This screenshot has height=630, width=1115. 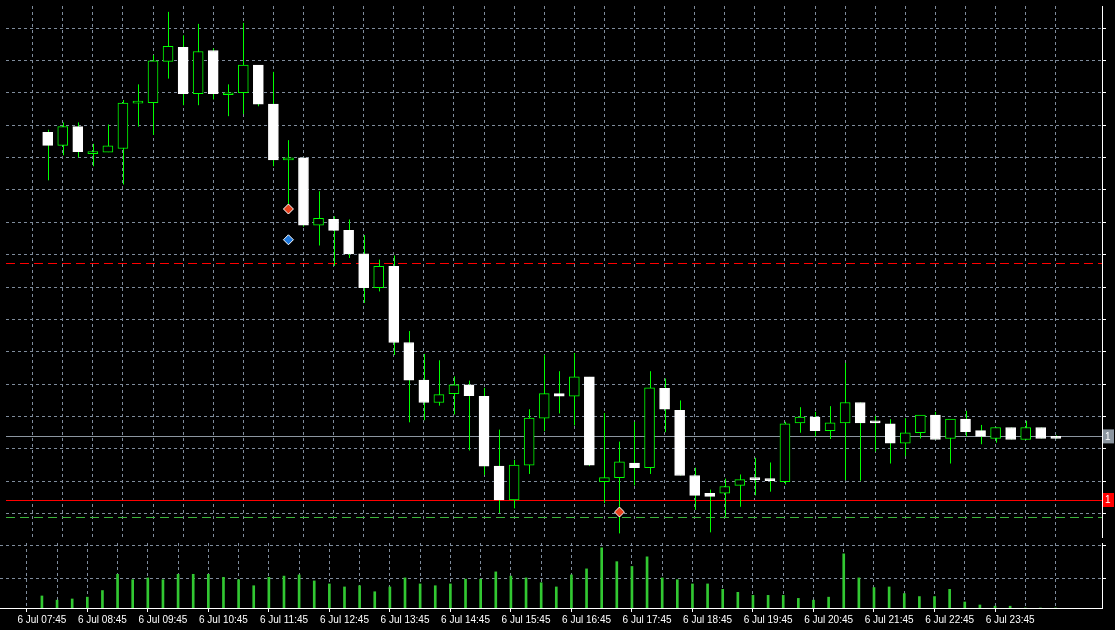 I want to click on x-tick-label: 6 Jul 13:45, so click(x=405, y=619).